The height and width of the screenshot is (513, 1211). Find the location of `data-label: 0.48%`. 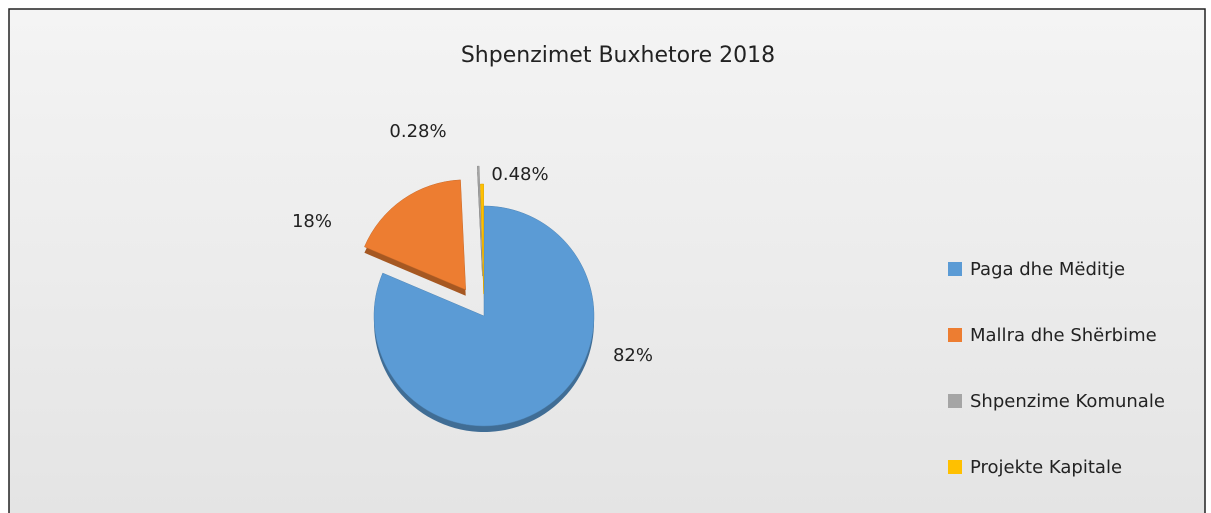

data-label: 0.48% is located at coordinates (519, 174).